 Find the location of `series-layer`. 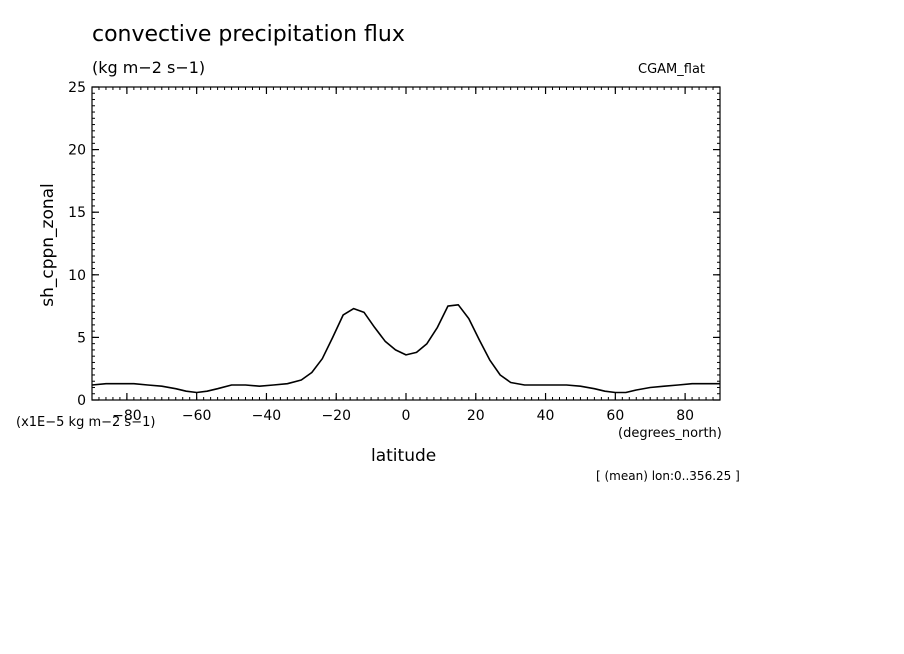

series-layer is located at coordinates (405, 348).